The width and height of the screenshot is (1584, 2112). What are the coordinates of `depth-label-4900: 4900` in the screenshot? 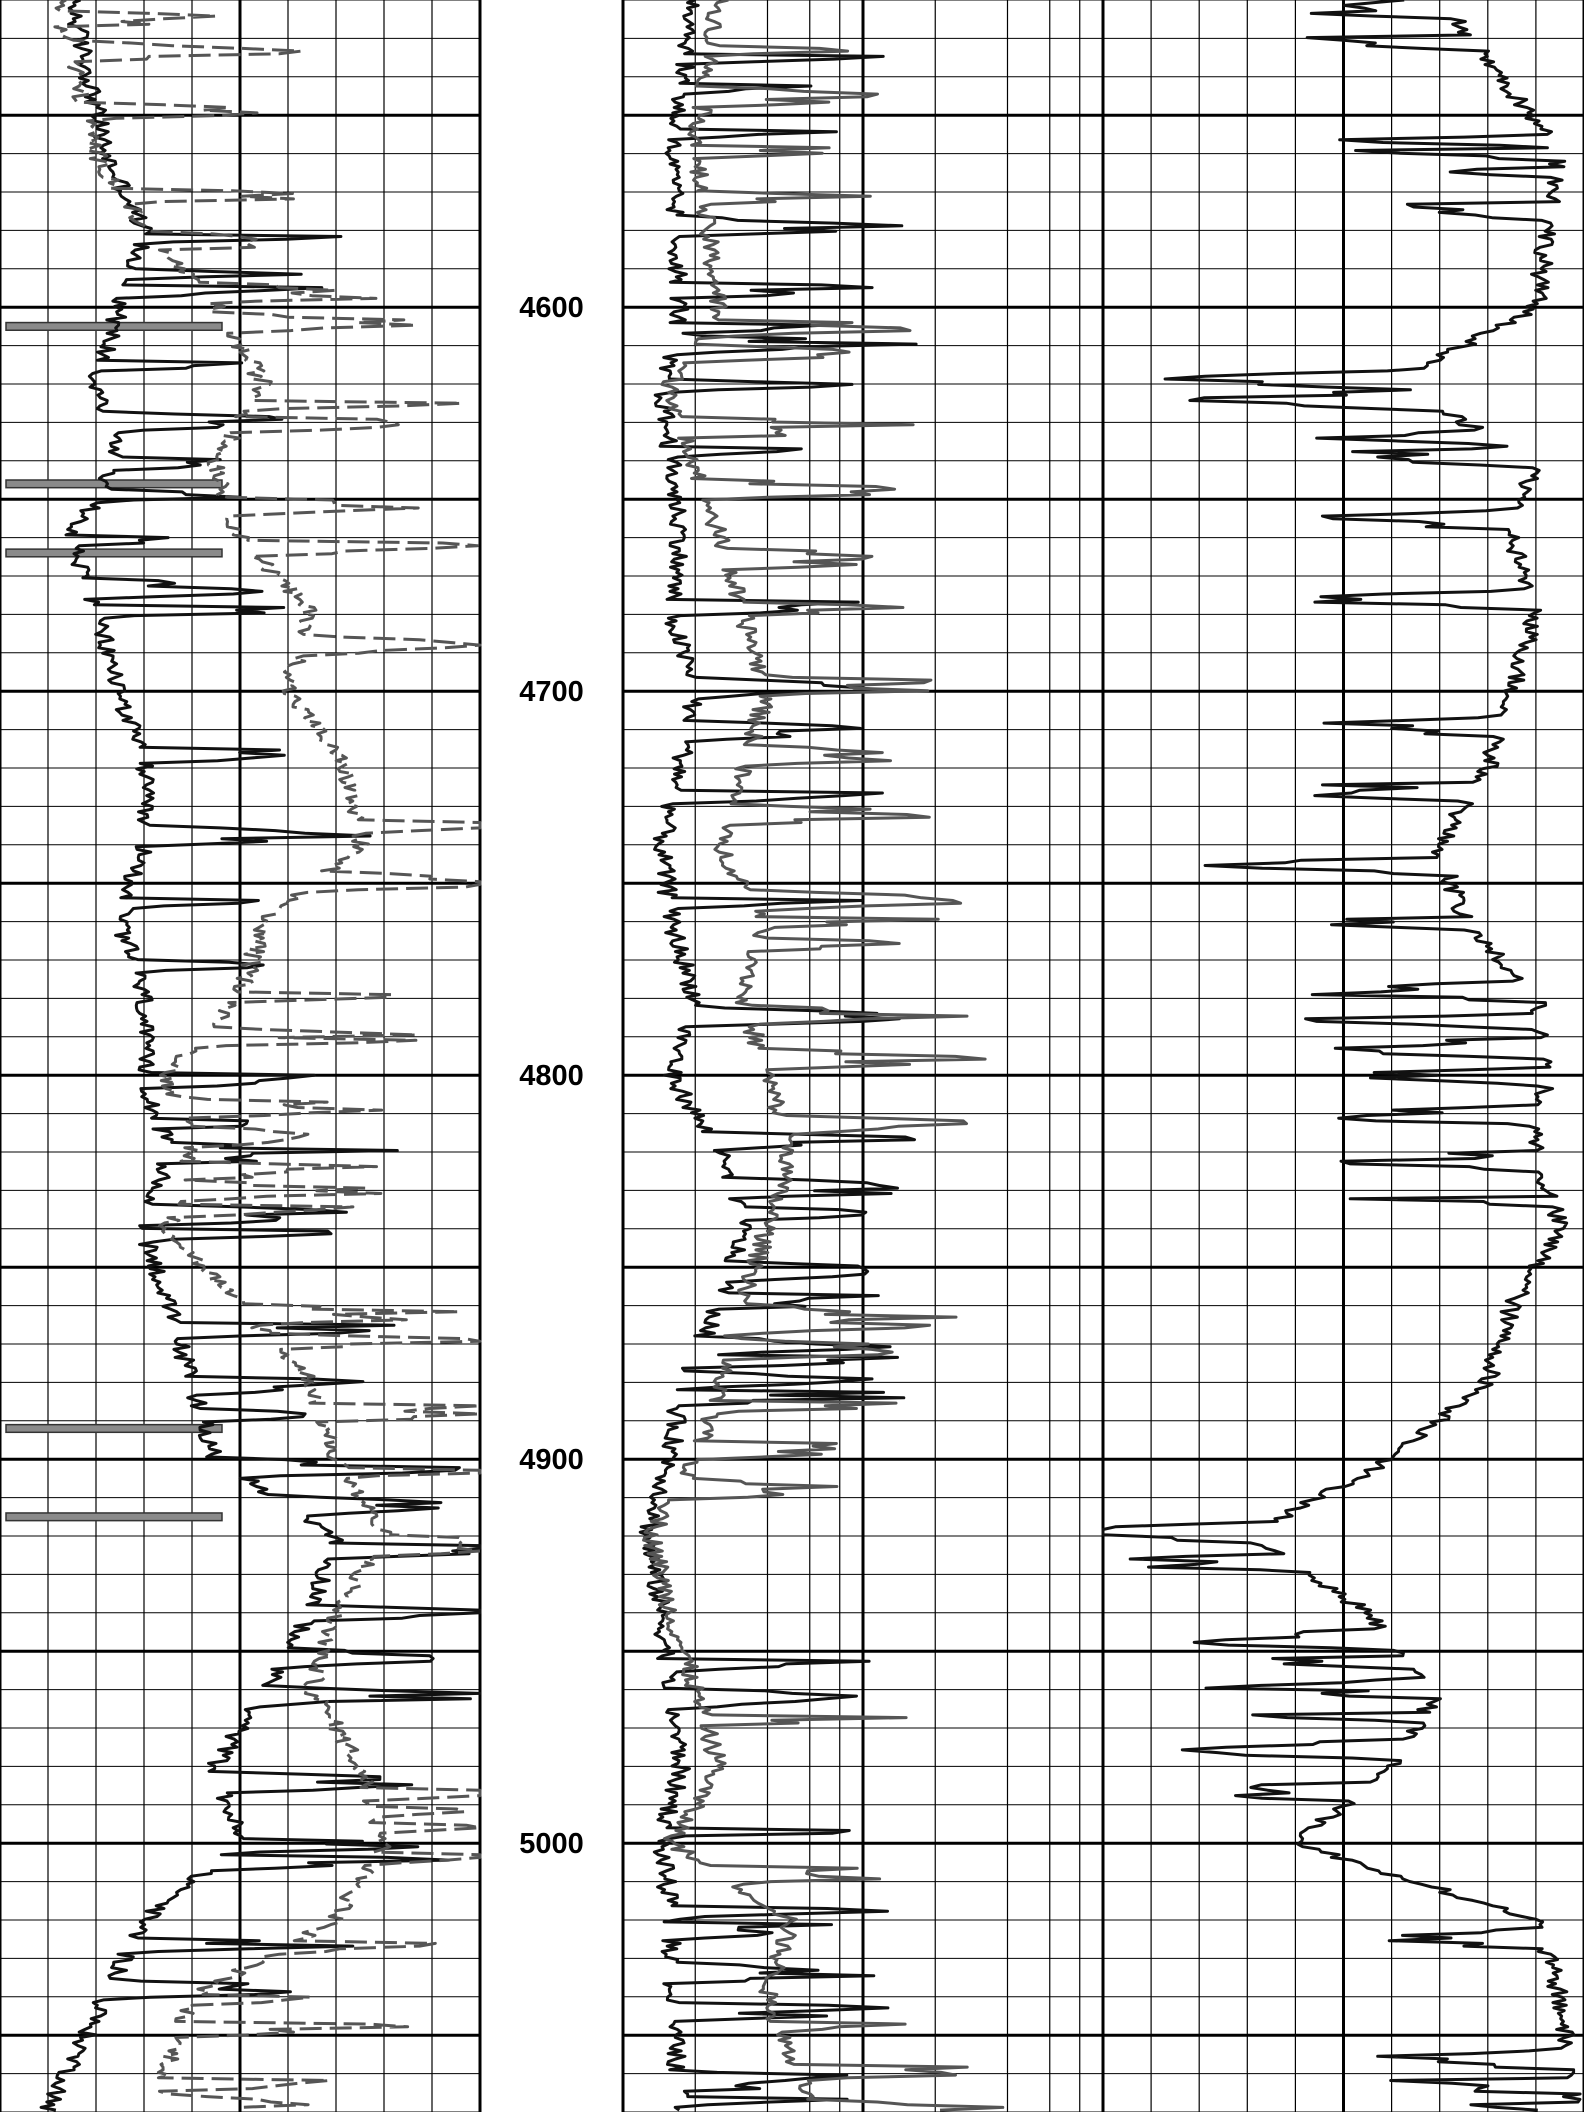 It's located at (551, 1460).